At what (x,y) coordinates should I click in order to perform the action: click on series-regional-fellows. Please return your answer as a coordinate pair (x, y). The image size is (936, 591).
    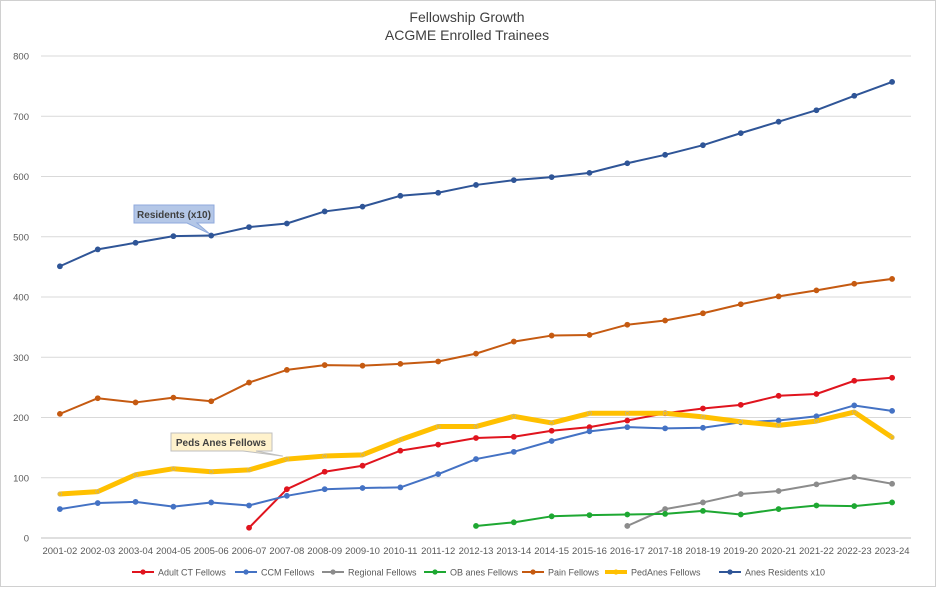
    Looking at the image, I should click on (759, 501).